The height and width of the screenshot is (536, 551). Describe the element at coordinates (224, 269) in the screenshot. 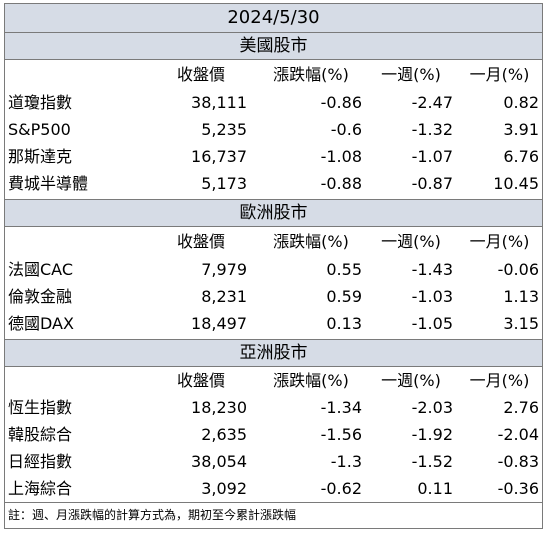

I see `close-value: 7,979` at that location.